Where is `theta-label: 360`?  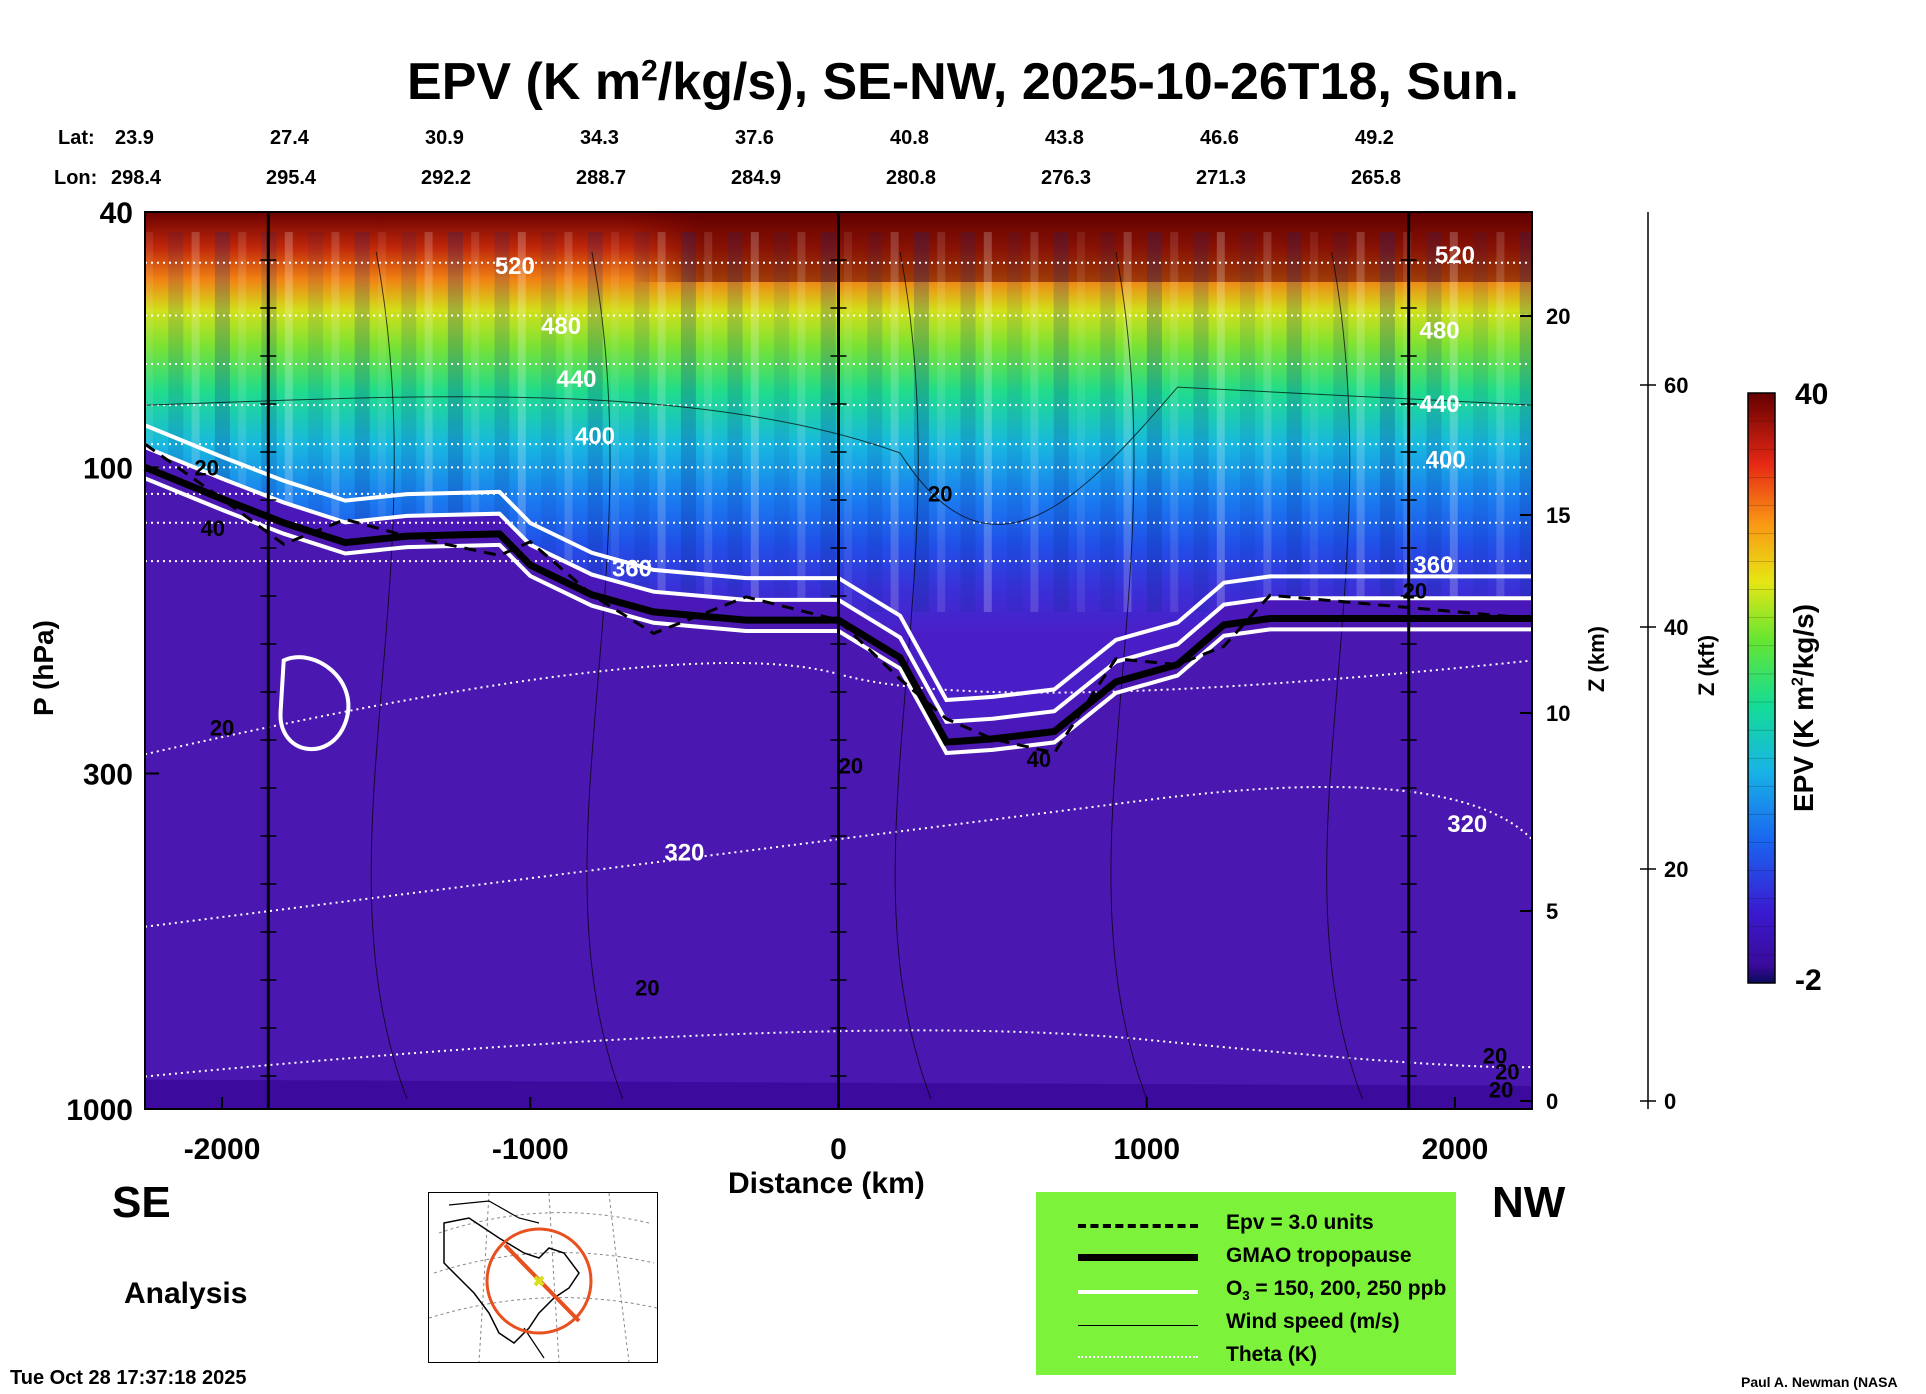
theta-label: 360 is located at coordinates (632, 569).